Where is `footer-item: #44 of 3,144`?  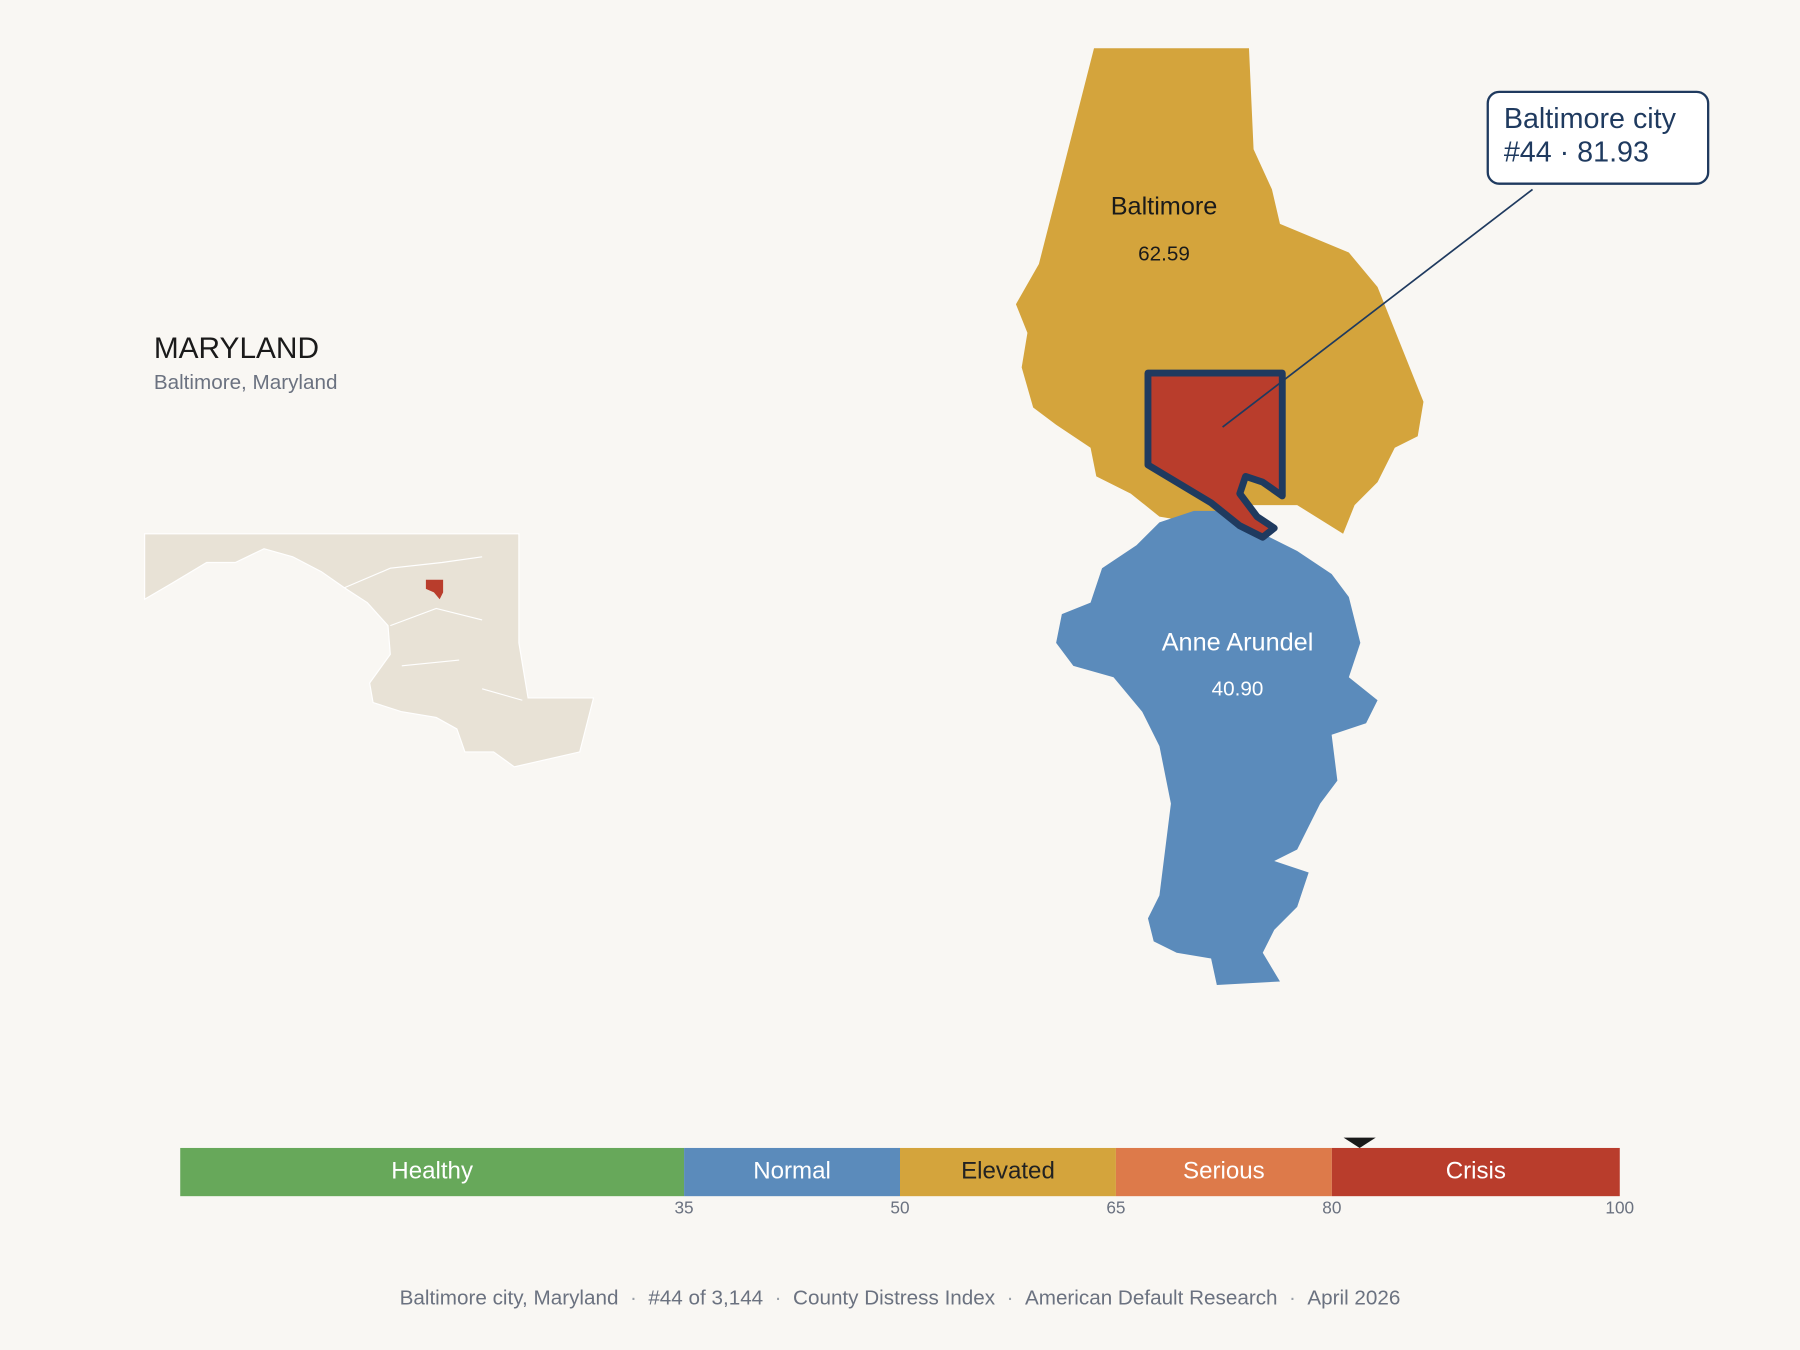
footer-item: #44 of 3,144 is located at coordinates (705, 1298).